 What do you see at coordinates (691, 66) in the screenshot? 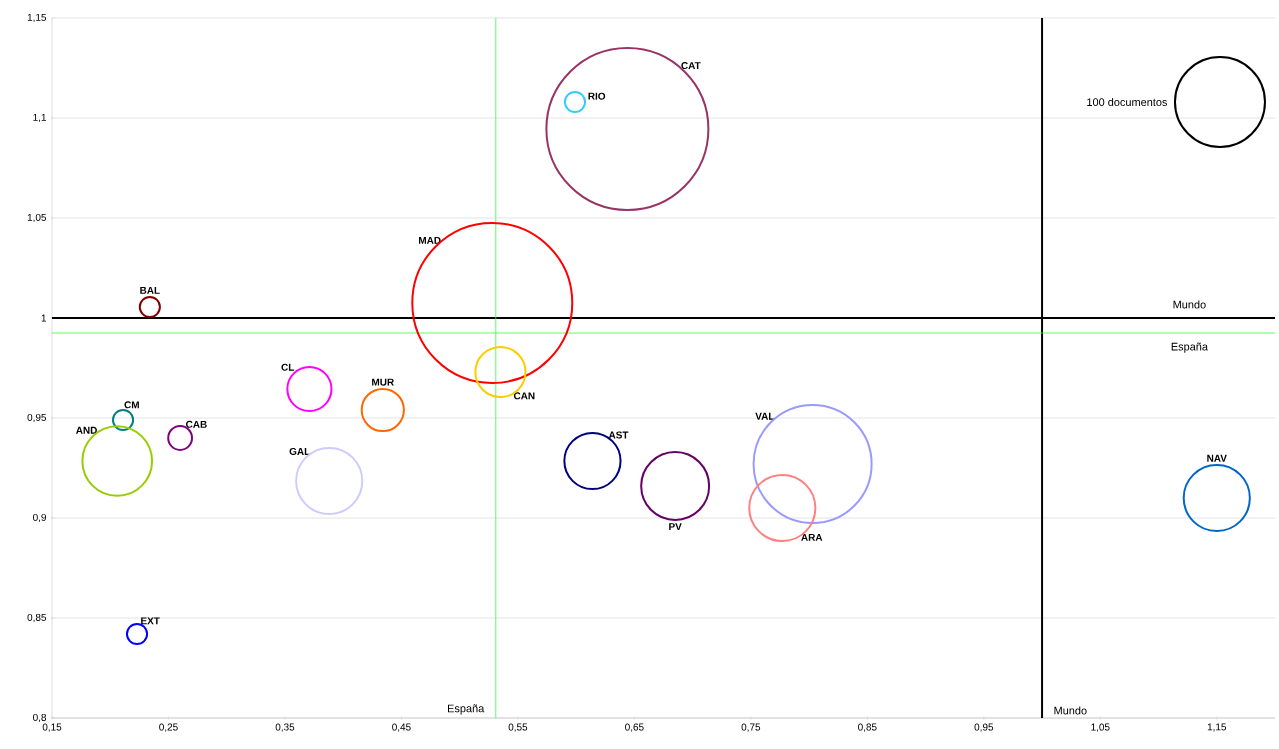
I see `text: CAT` at bounding box center [691, 66].